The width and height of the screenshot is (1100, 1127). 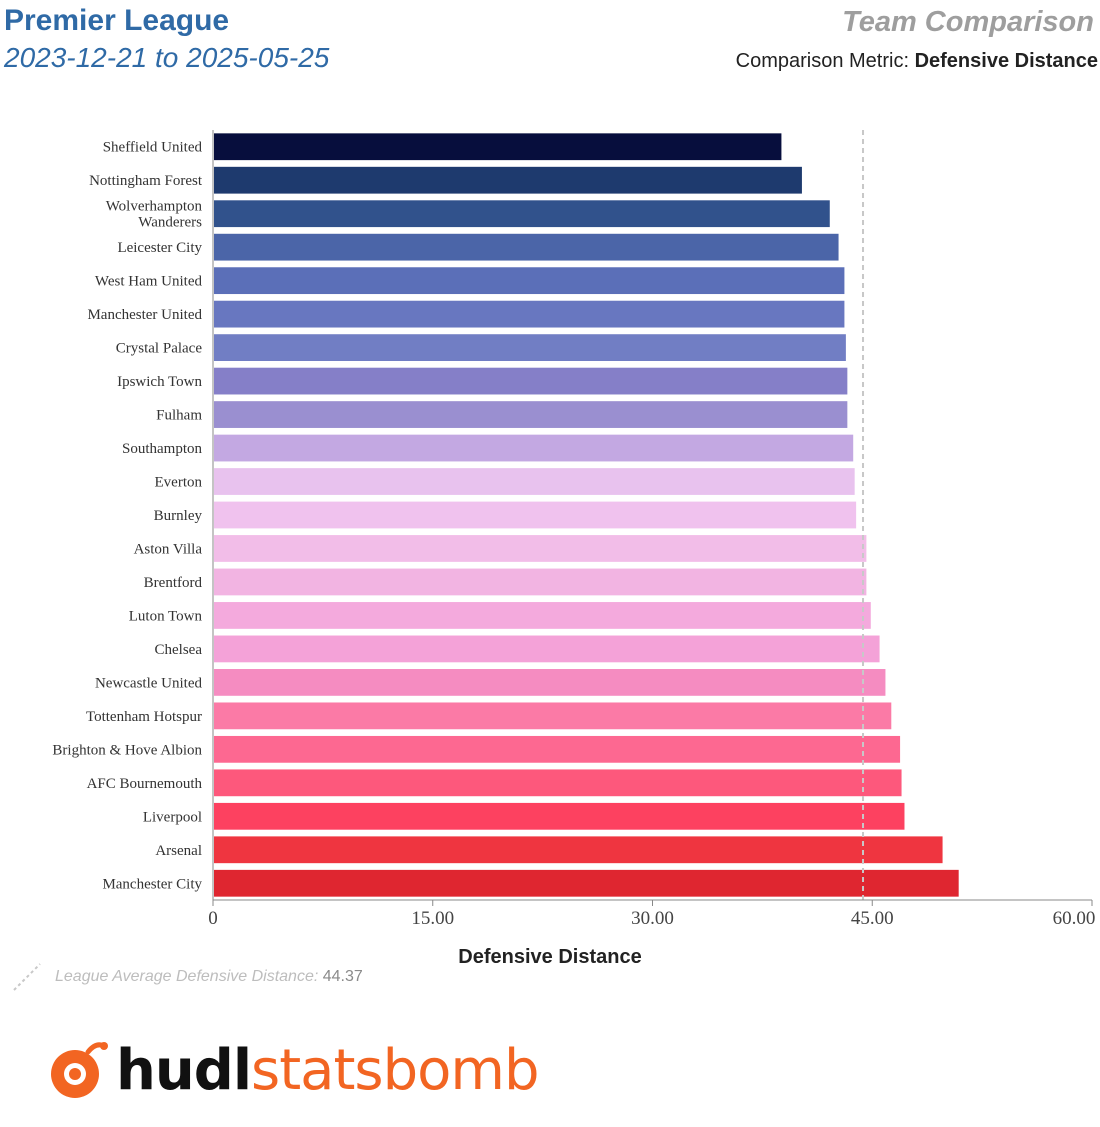 What do you see at coordinates (395, 1070) in the screenshot?
I see `logo-statsbomb: statsbomb` at bounding box center [395, 1070].